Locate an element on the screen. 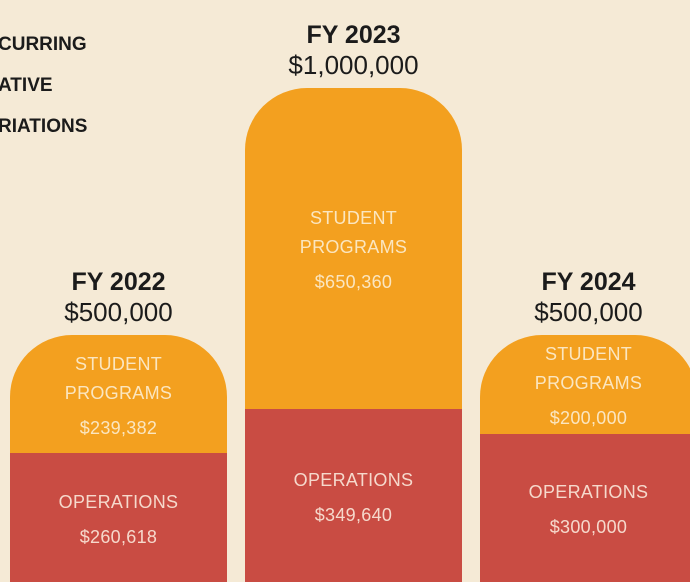  bar-header: FY 2023 $1,000,000 is located at coordinates (353, 50).